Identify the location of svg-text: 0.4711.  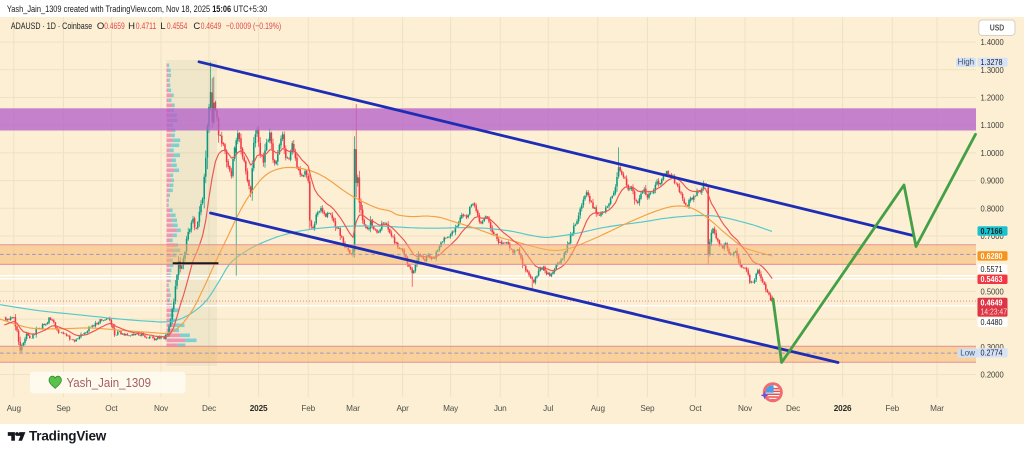
(146, 26).